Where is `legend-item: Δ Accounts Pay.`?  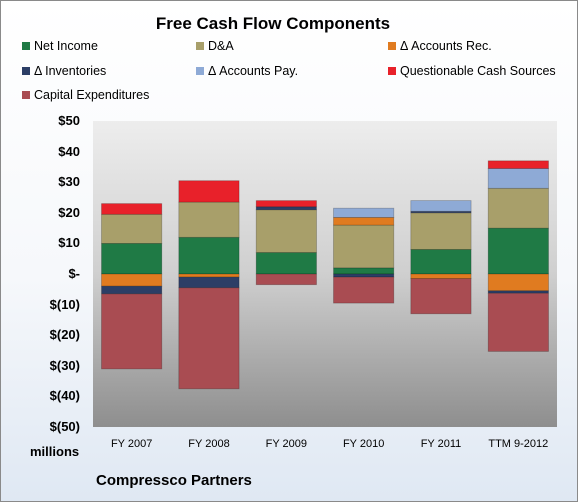
legend-item: Δ Accounts Pay. is located at coordinates (247, 71).